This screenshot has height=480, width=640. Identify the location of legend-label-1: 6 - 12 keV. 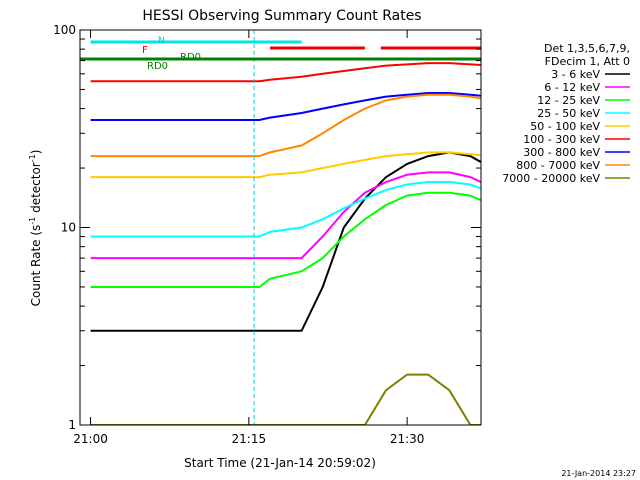
(572, 87).